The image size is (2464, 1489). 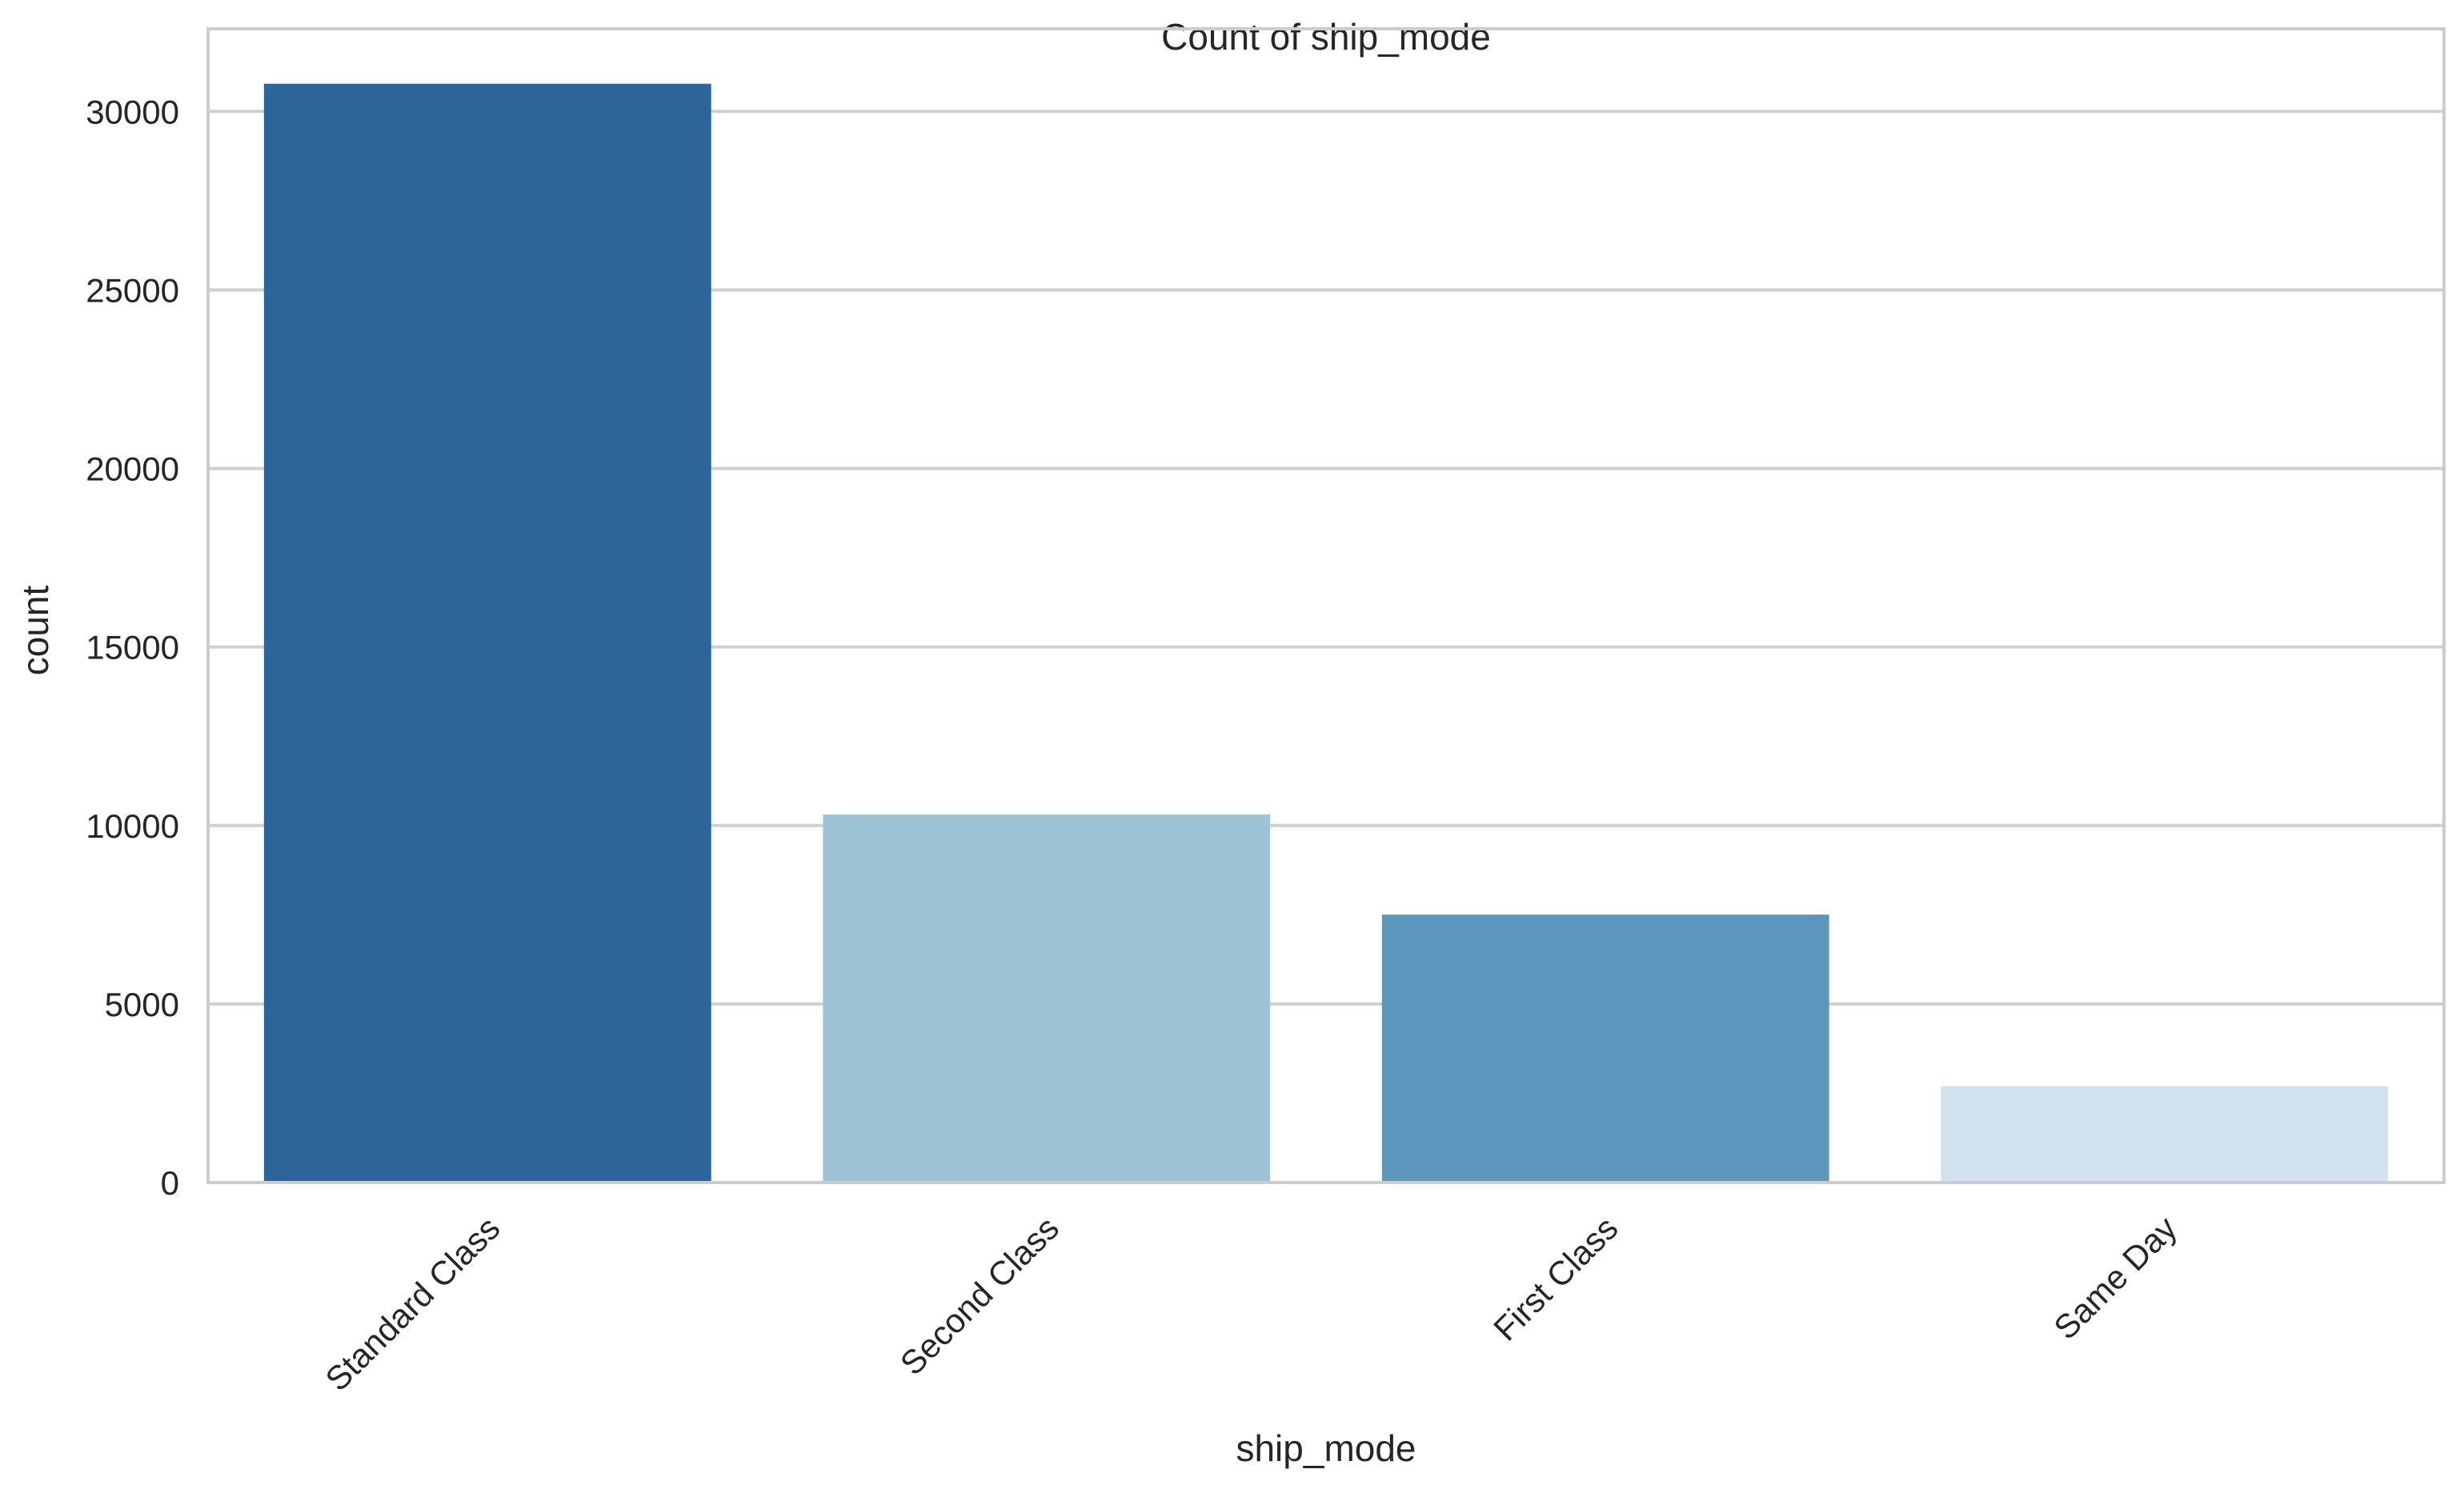 I want to click on y-tick-label: 15000, so click(x=132, y=647).